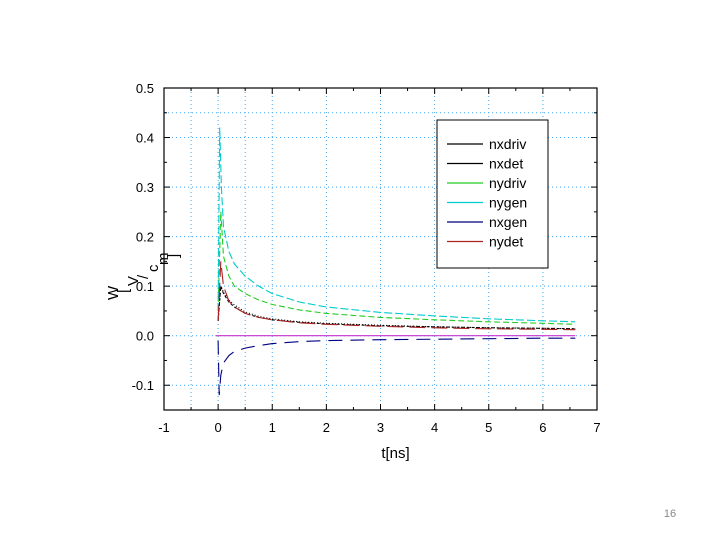  What do you see at coordinates (145, 88) in the screenshot?
I see `y-tick-label: 0.5` at bounding box center [145, 88].